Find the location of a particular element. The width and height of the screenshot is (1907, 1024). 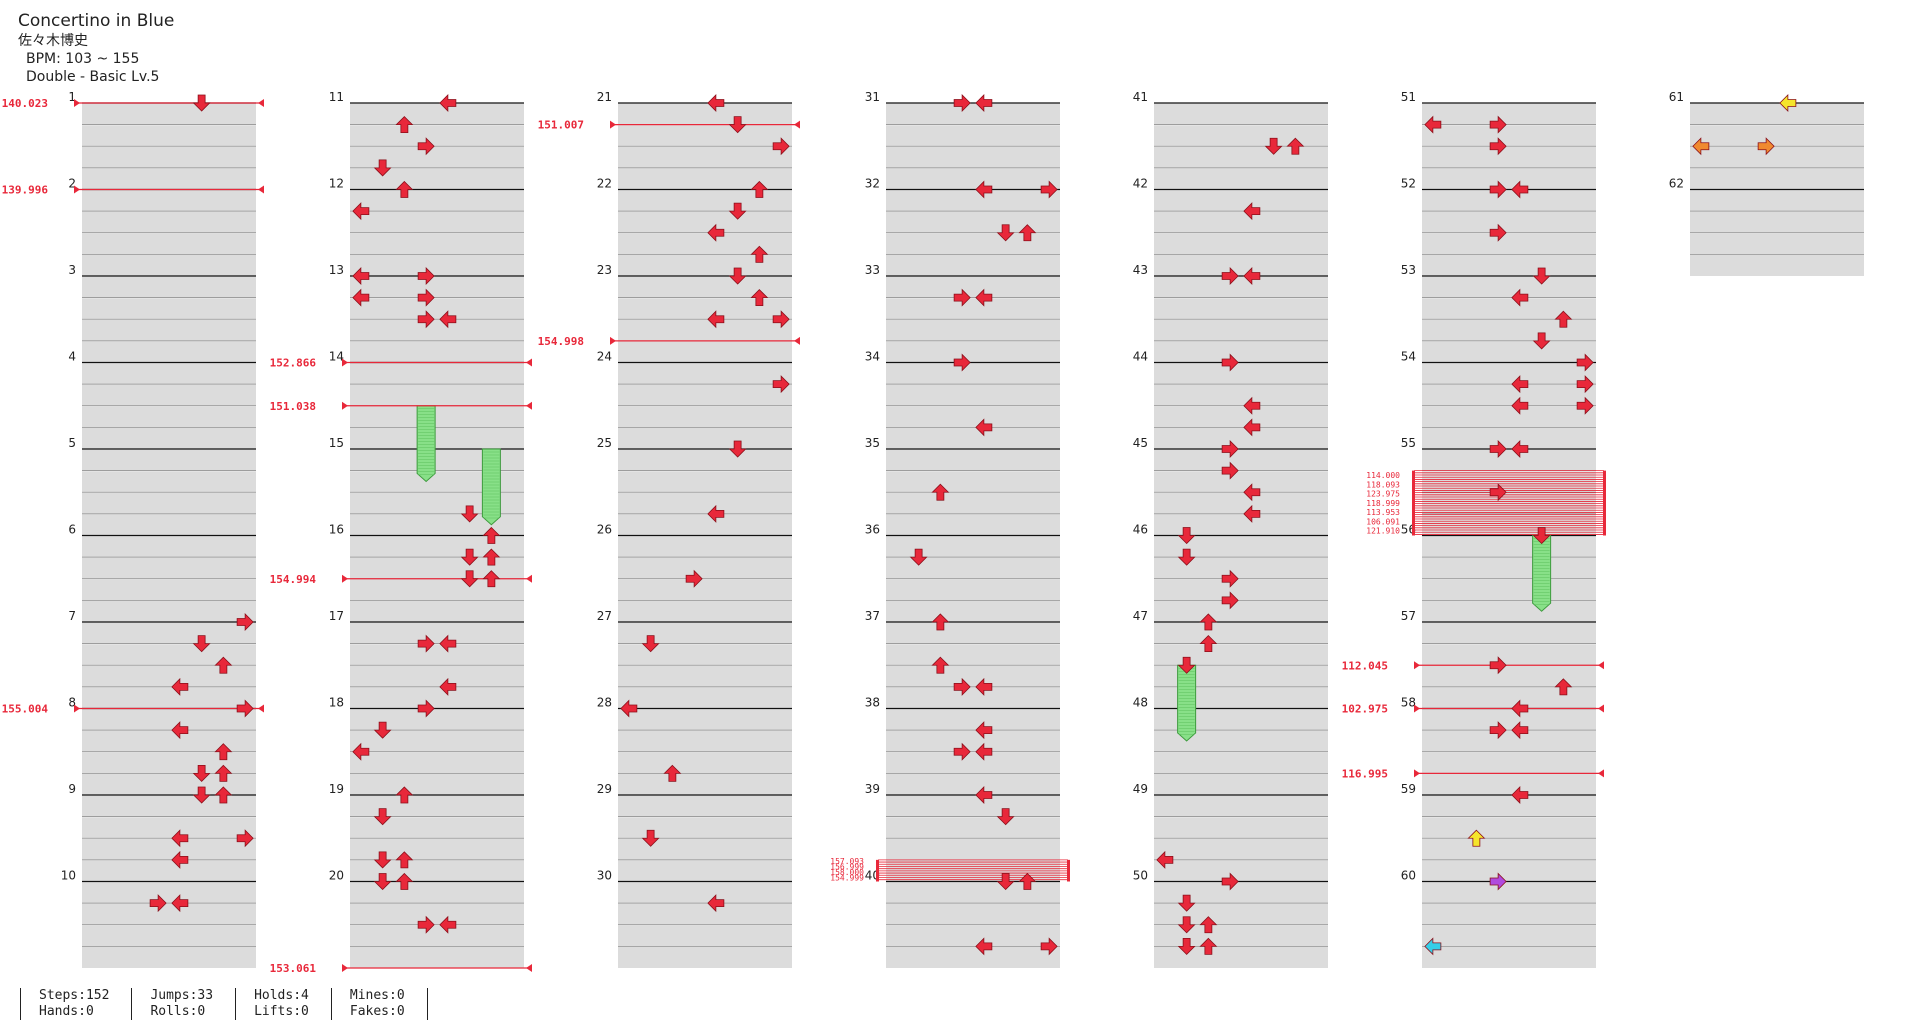

measure-number: 6 is located at coordinates (72, 530).